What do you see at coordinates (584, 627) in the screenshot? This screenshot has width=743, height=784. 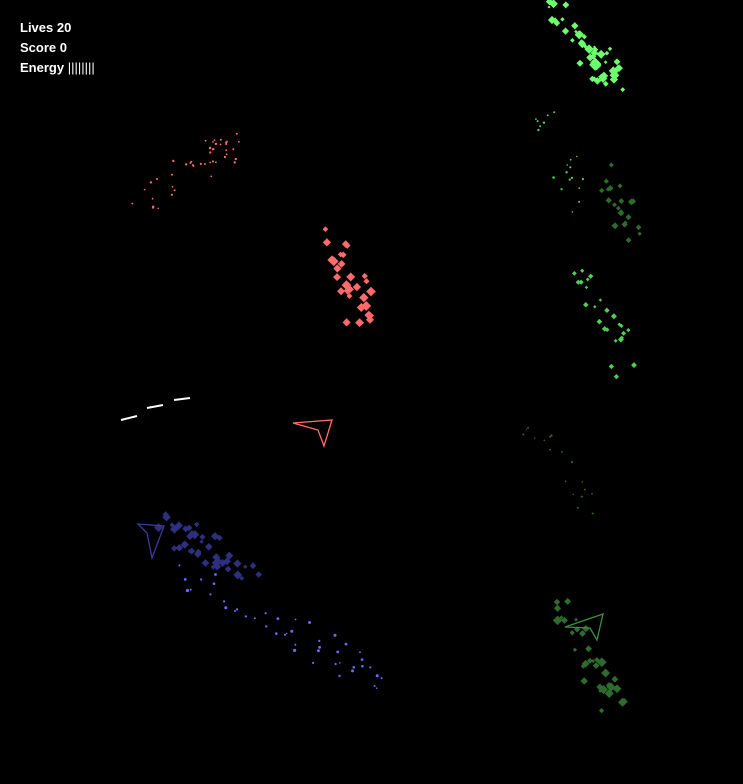 I see `enemy-ship-green` at bounding box center [584, 627].